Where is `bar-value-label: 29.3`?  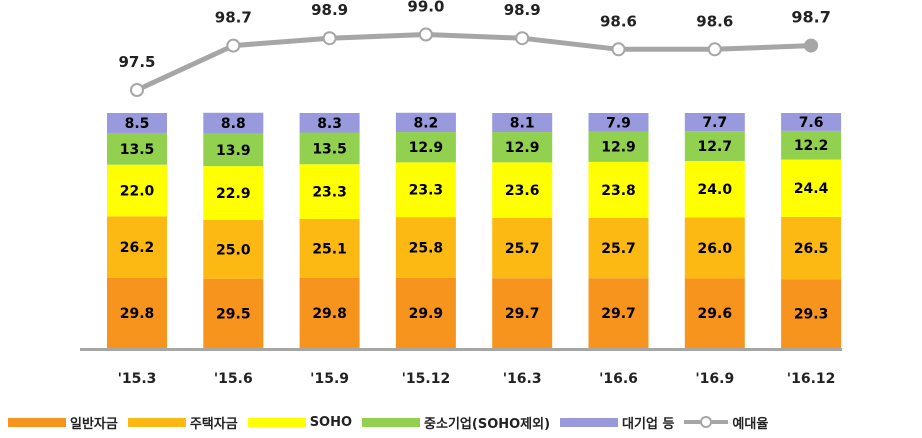 bar-value-label: 29.3 is located at coordinates (811, 315).